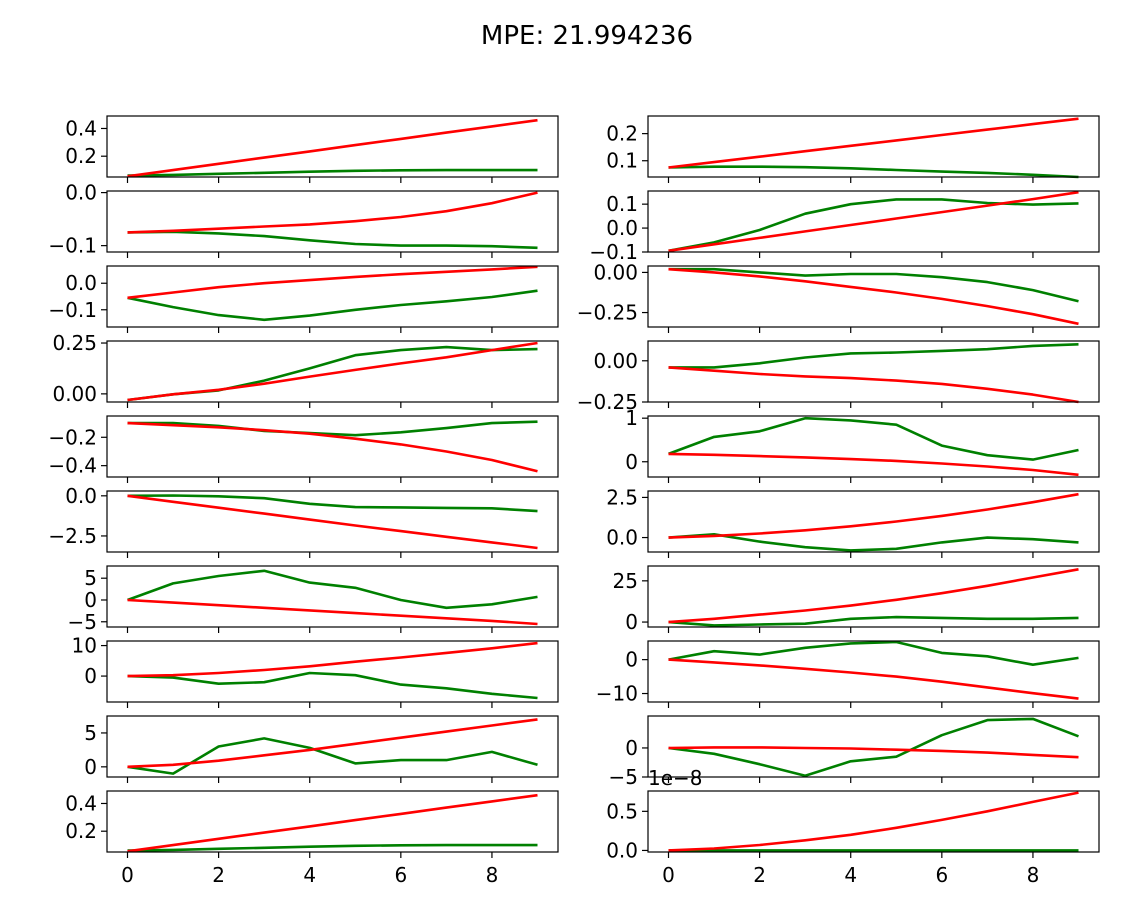 Image resolution: width=1122 pixels, height=922 pixels. I want to click on subplot-9-1: 05, so click(321, 749).